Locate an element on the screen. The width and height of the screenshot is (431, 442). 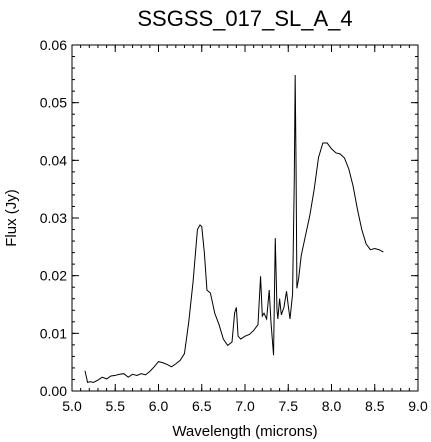
x-tick-label: 5.5 is located at coordinates (116, 406).